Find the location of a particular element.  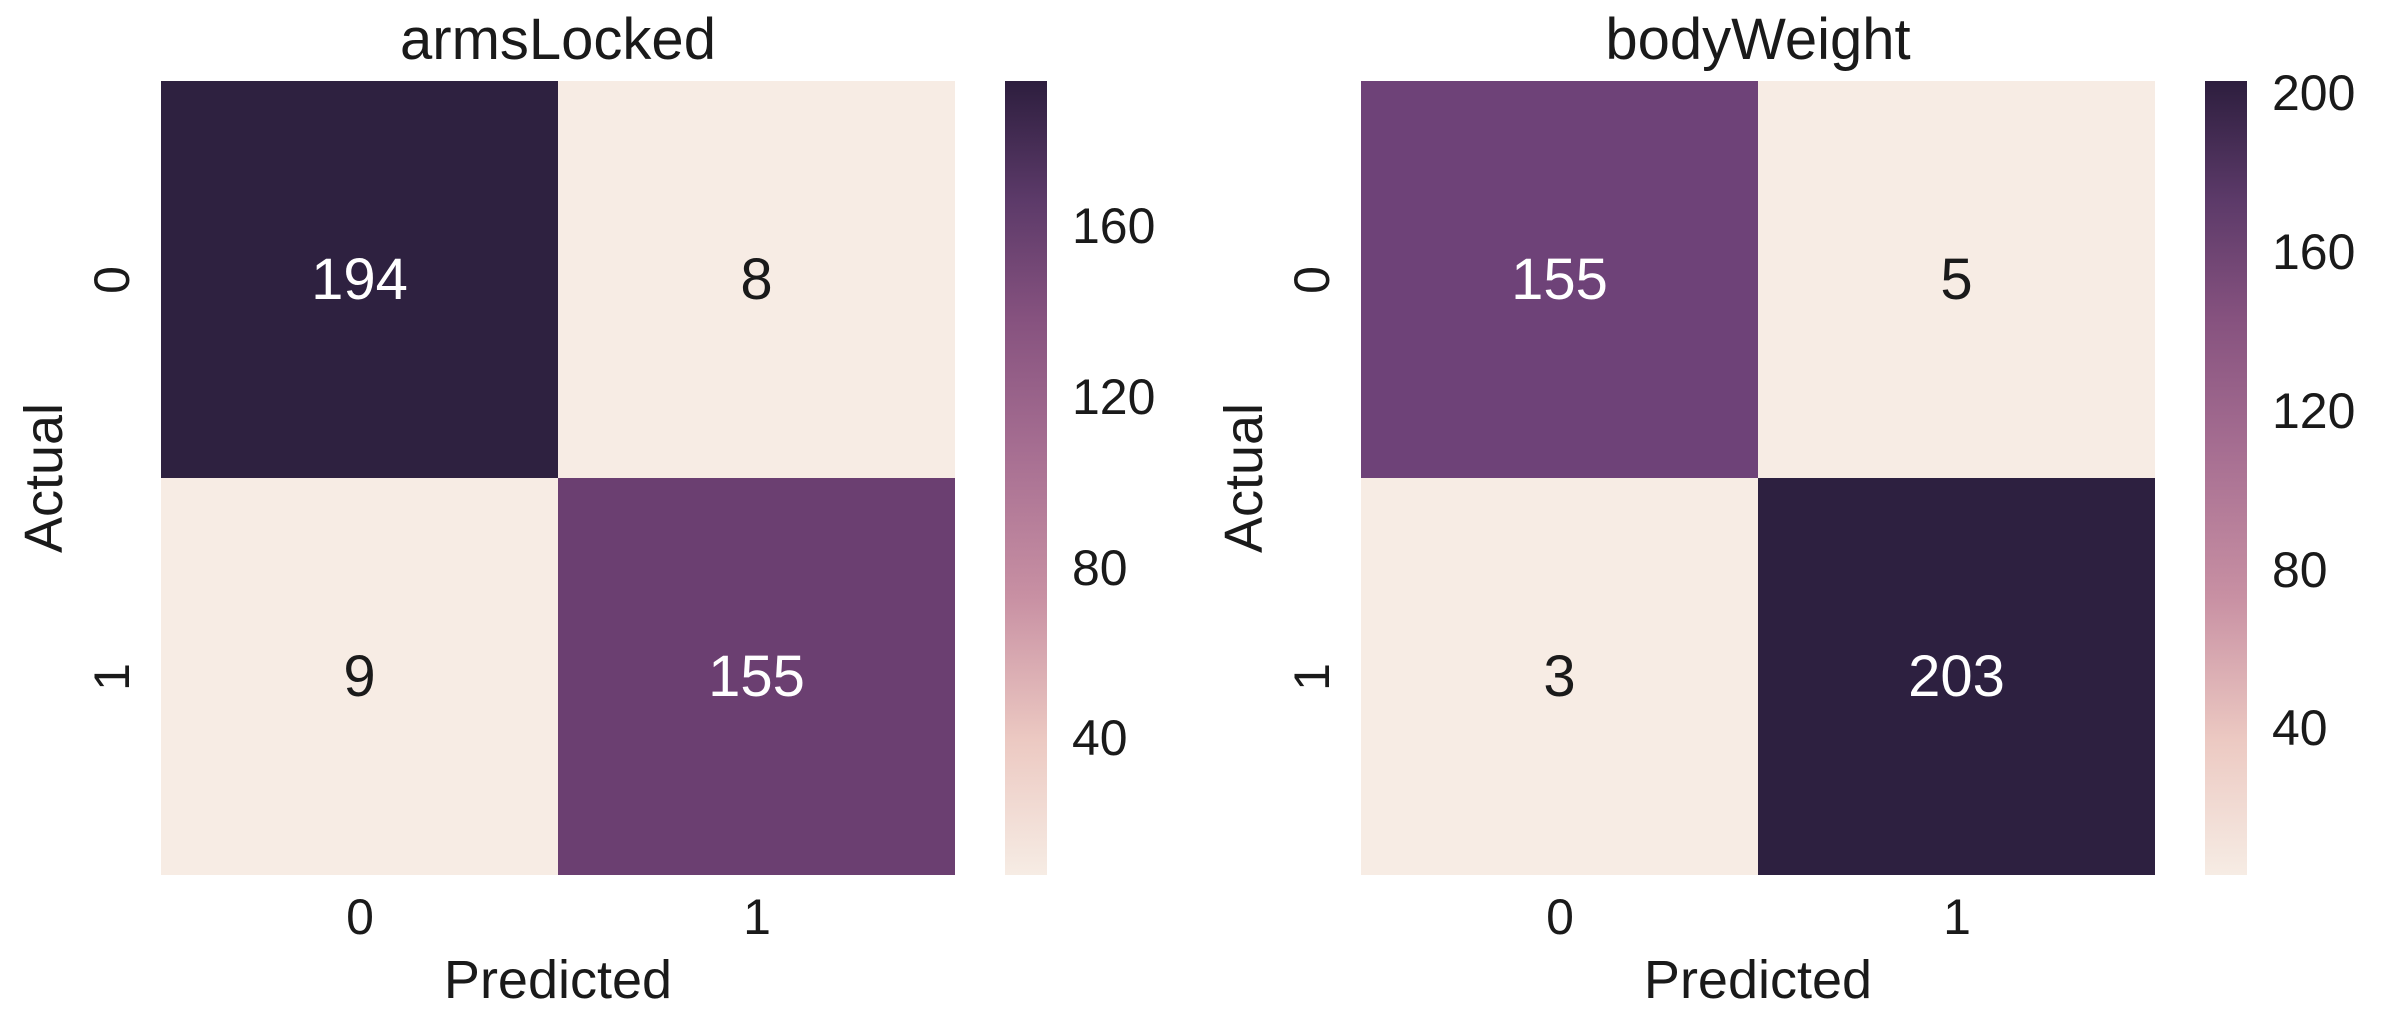

chart-title: armsLocked is located at coordinates (558, 39).